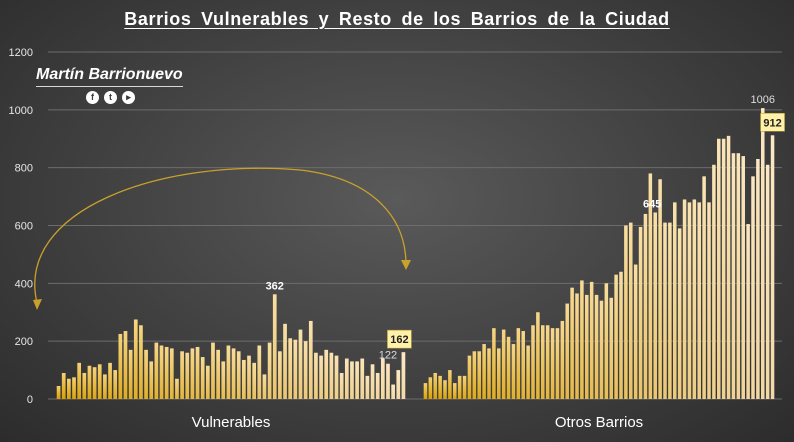 This screenshot has width=794, height=442. I want to click on y-tick-label: 200, so click(24, 342).